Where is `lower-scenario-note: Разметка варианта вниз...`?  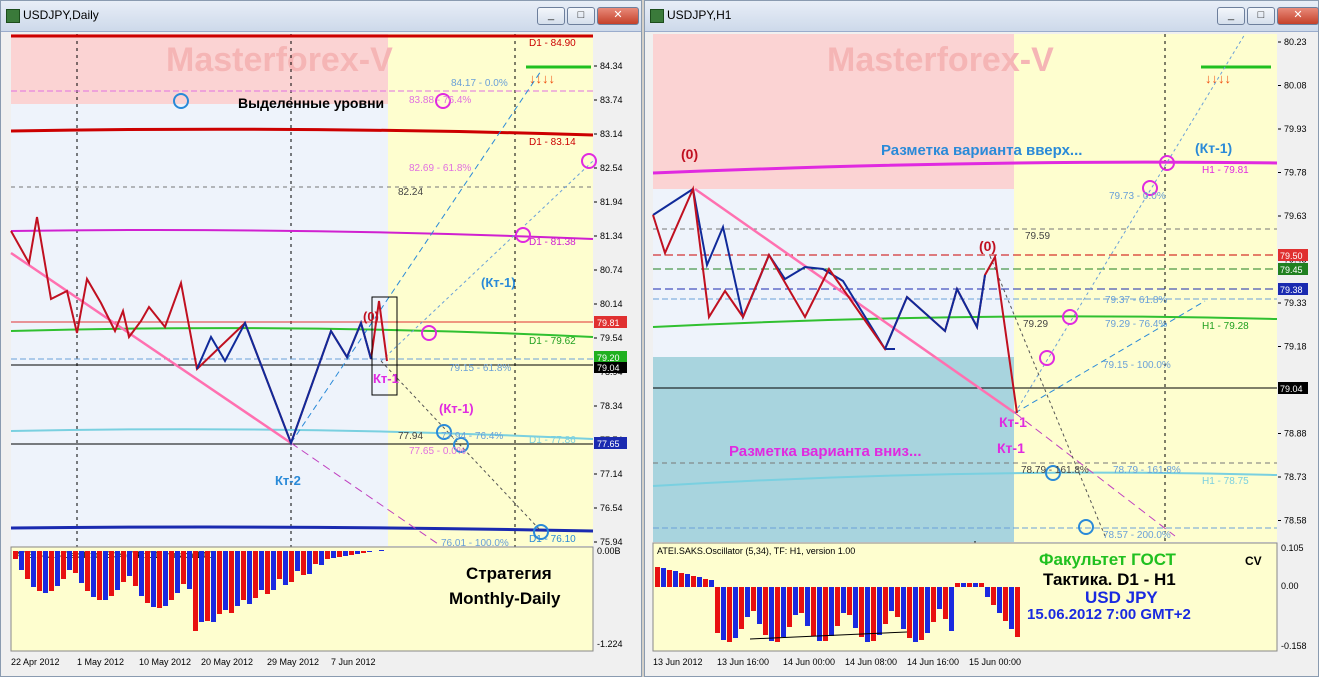 lower-scenario-note: Разметка варианта вниз... is located at coordinates (825, 451).